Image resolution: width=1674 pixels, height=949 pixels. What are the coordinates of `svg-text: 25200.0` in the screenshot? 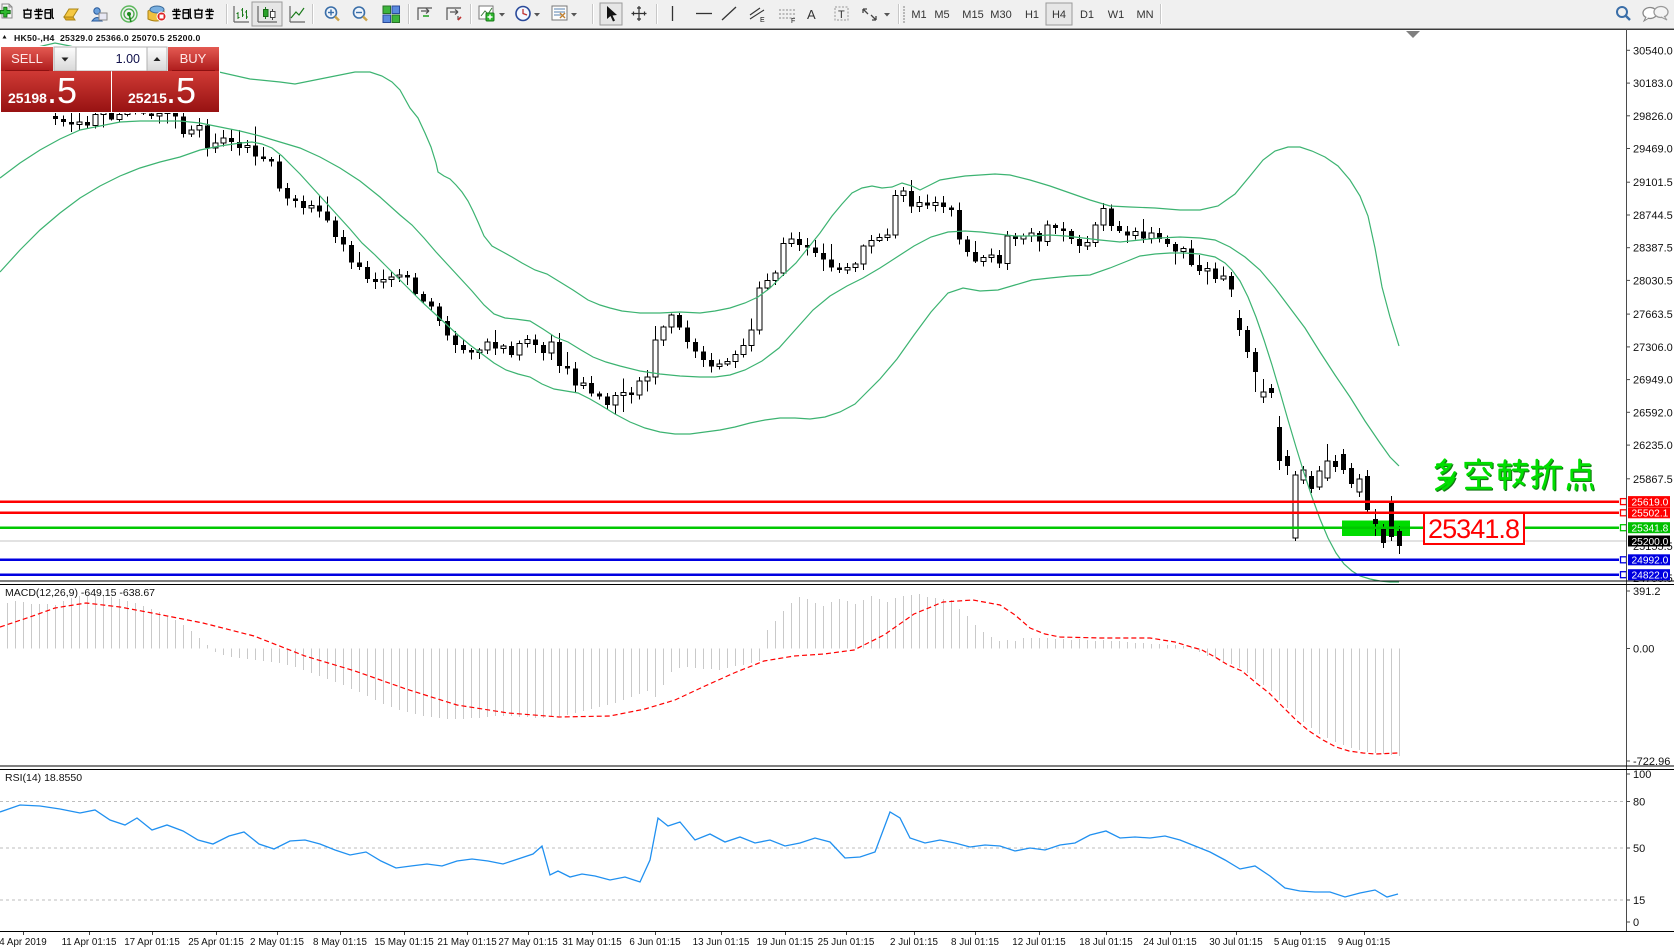 It's located at (1650, 542).